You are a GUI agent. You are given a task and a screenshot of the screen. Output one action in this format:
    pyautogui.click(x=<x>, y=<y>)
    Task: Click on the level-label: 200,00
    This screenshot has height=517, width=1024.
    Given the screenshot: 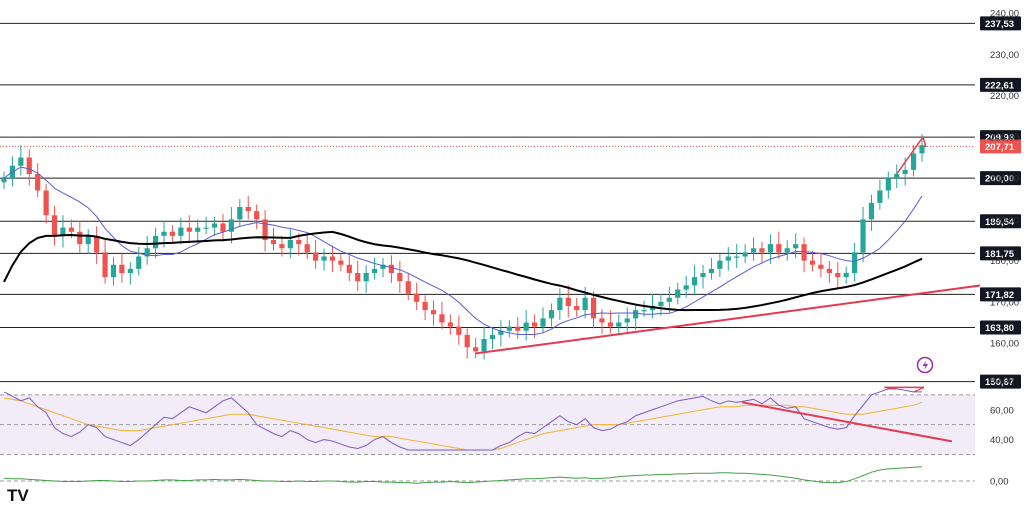 What is the action you would take?
    pyautogui.click(x=999, y=179)
    